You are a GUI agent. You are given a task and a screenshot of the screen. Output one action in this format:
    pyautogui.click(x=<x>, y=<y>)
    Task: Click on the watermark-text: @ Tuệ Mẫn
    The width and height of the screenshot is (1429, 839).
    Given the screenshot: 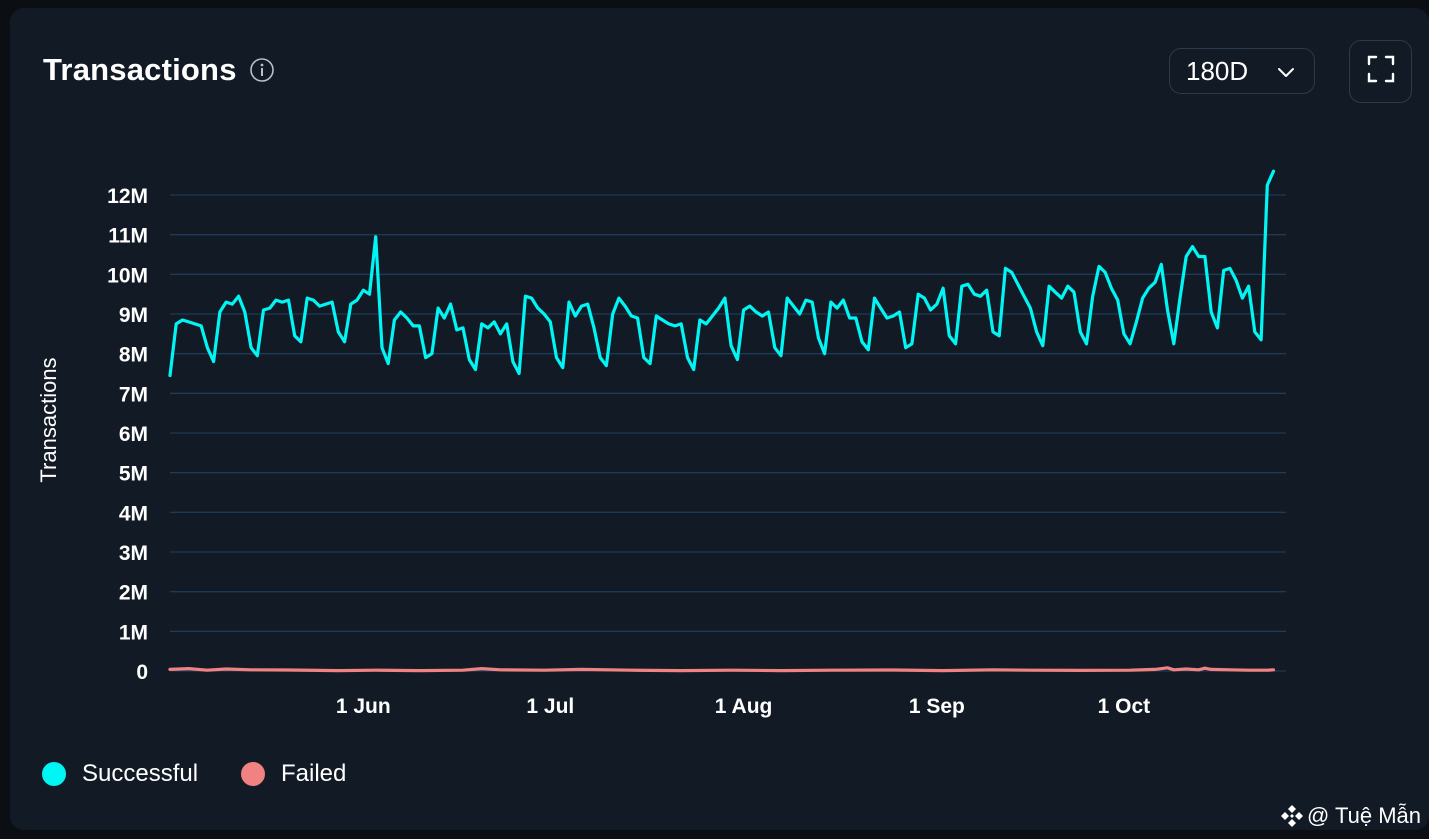 What is the action you would take?
    pyautogui.click(x=1363, y=815)
    